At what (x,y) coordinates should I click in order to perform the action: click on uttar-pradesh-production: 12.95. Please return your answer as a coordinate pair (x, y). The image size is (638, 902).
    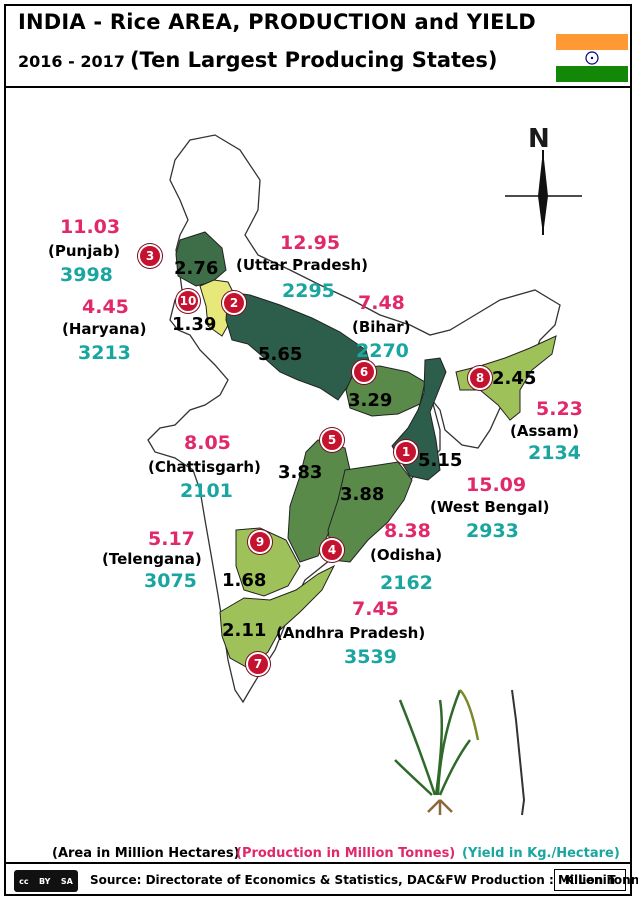
    Looking at the image, I should click on (310, 243).